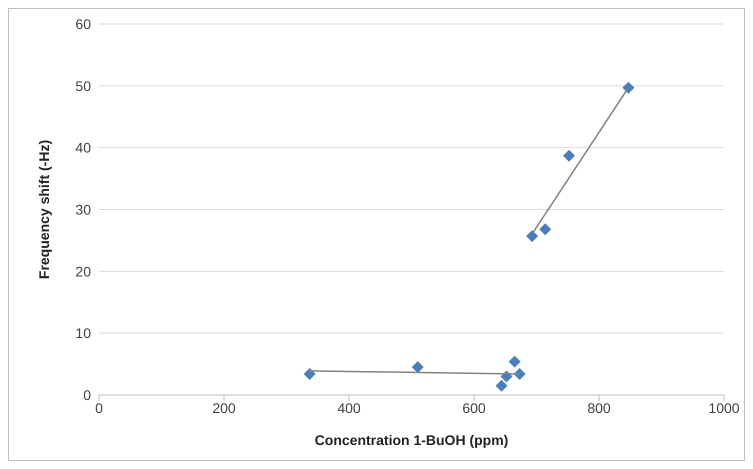 The width and height of the screenshot is (753, 469). What do you see at coordinates (83, 271) in the screenshot?
I see `y-tick-label: 20` at bounding box center [83, 271].